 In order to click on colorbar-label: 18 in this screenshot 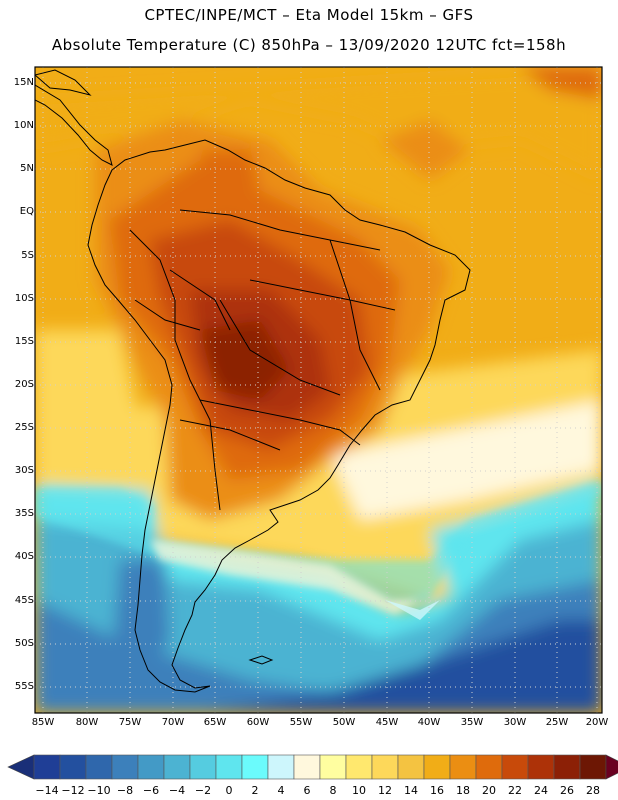, I will do `click(463, 790)`.